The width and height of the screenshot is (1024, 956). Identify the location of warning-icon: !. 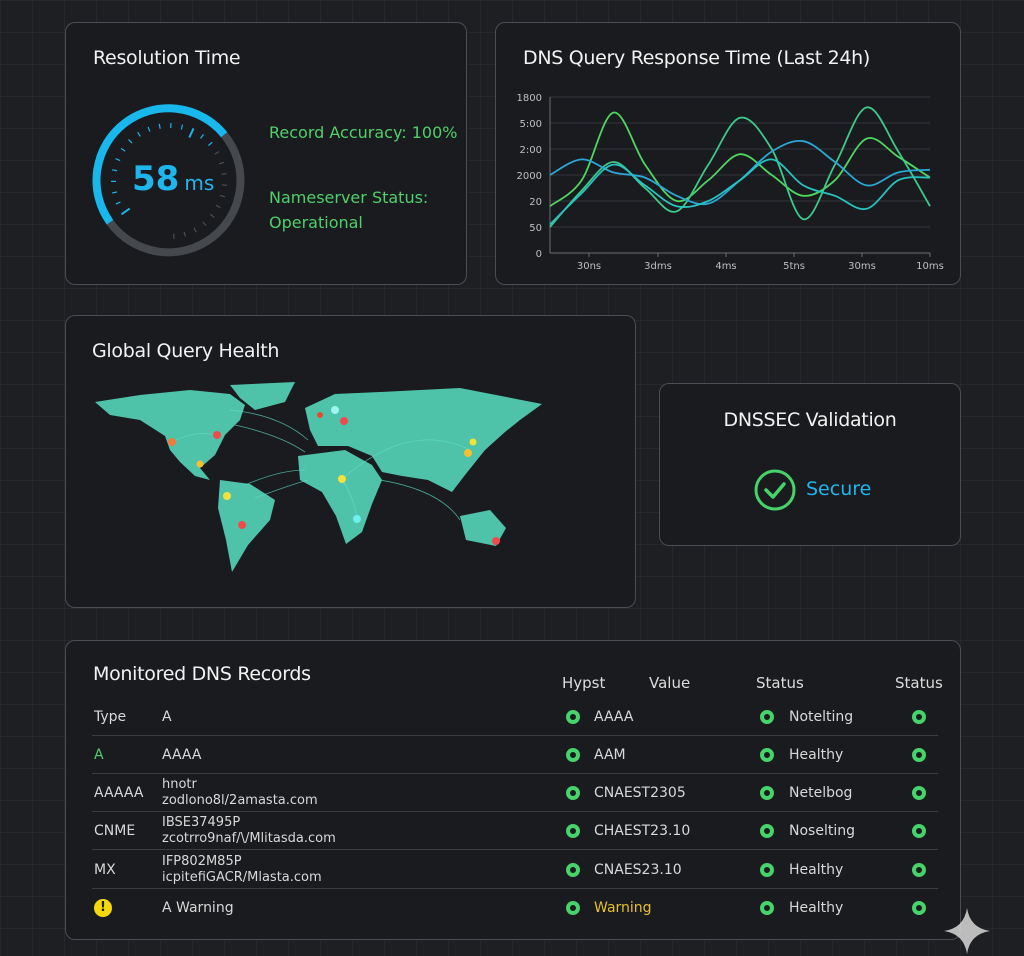
(103, 908).